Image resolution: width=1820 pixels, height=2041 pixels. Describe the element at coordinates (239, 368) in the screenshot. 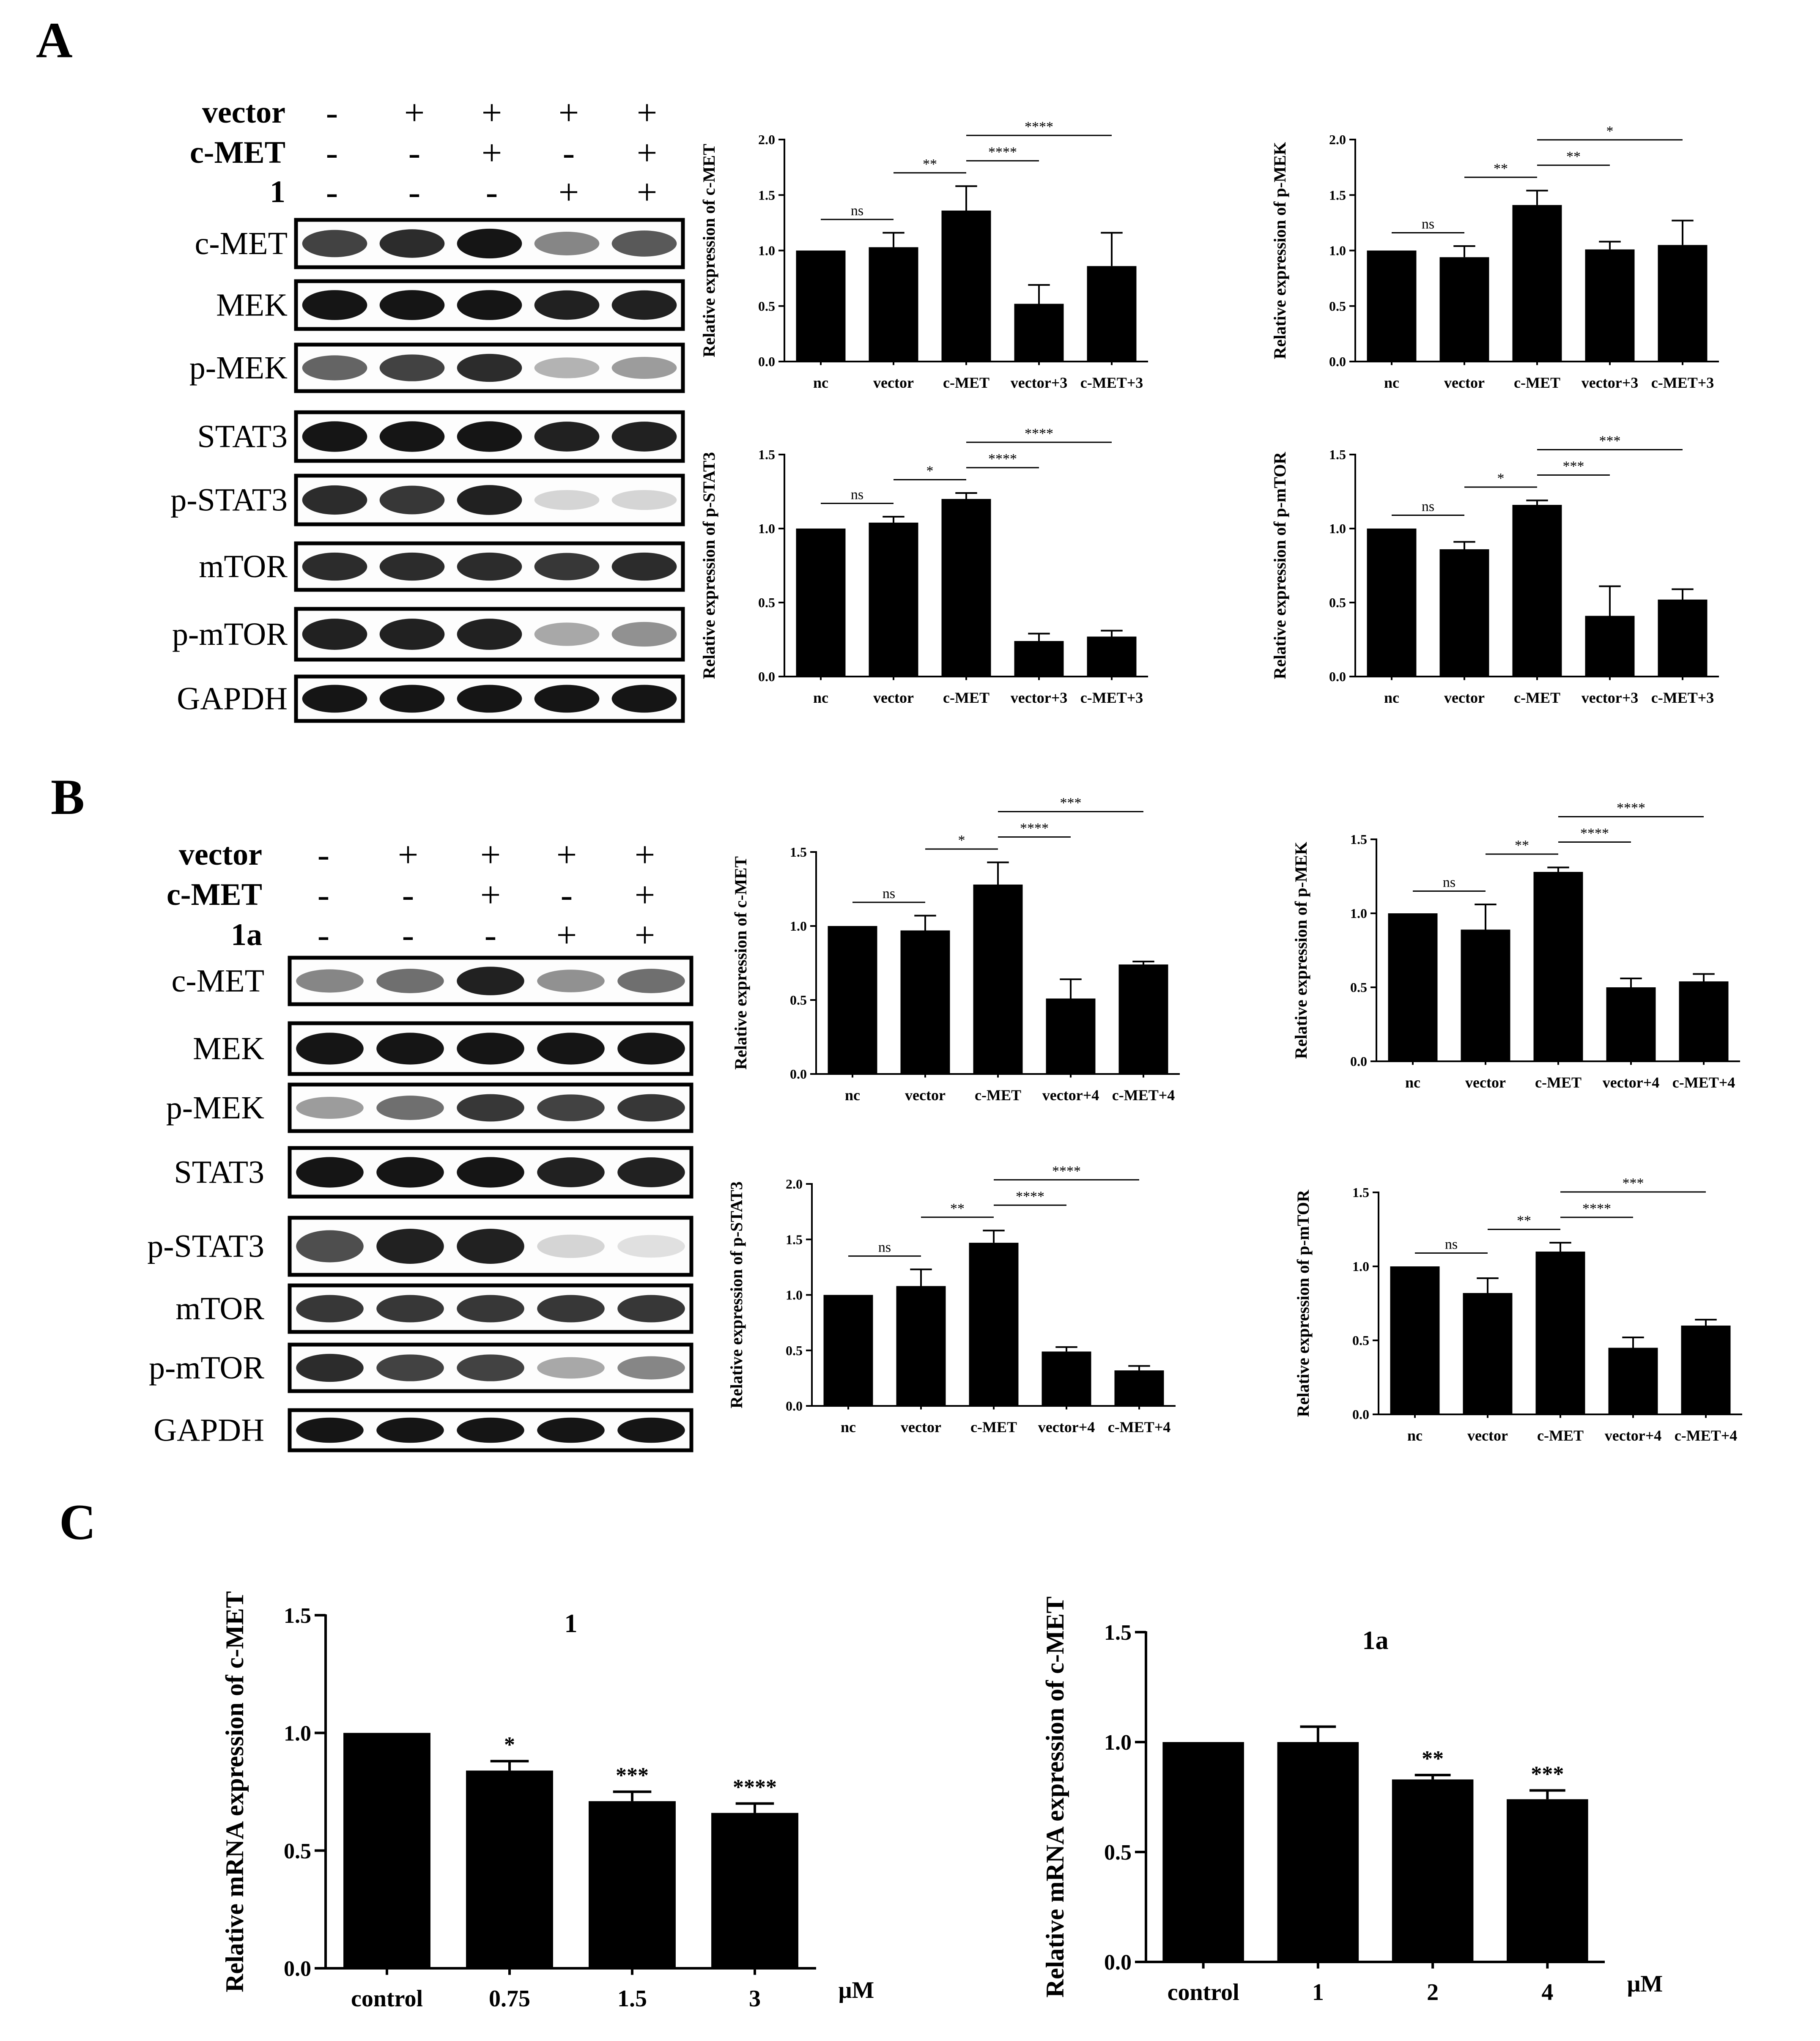

I see `blot-row-label: p-MEK` at that location.